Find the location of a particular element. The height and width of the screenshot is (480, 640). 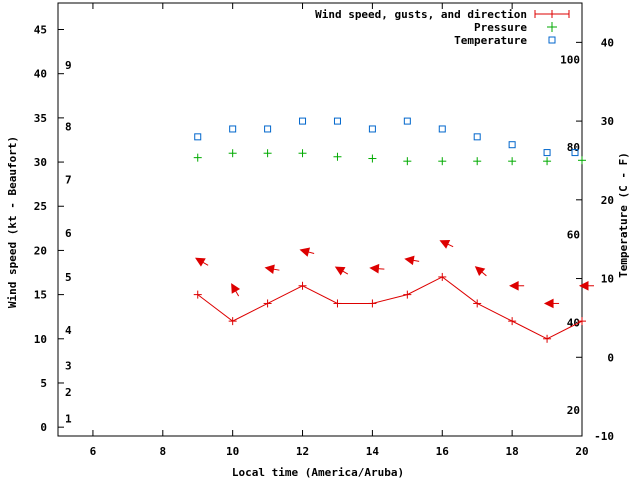

beaufort-label: 5 is located at coordinates (68, 277).